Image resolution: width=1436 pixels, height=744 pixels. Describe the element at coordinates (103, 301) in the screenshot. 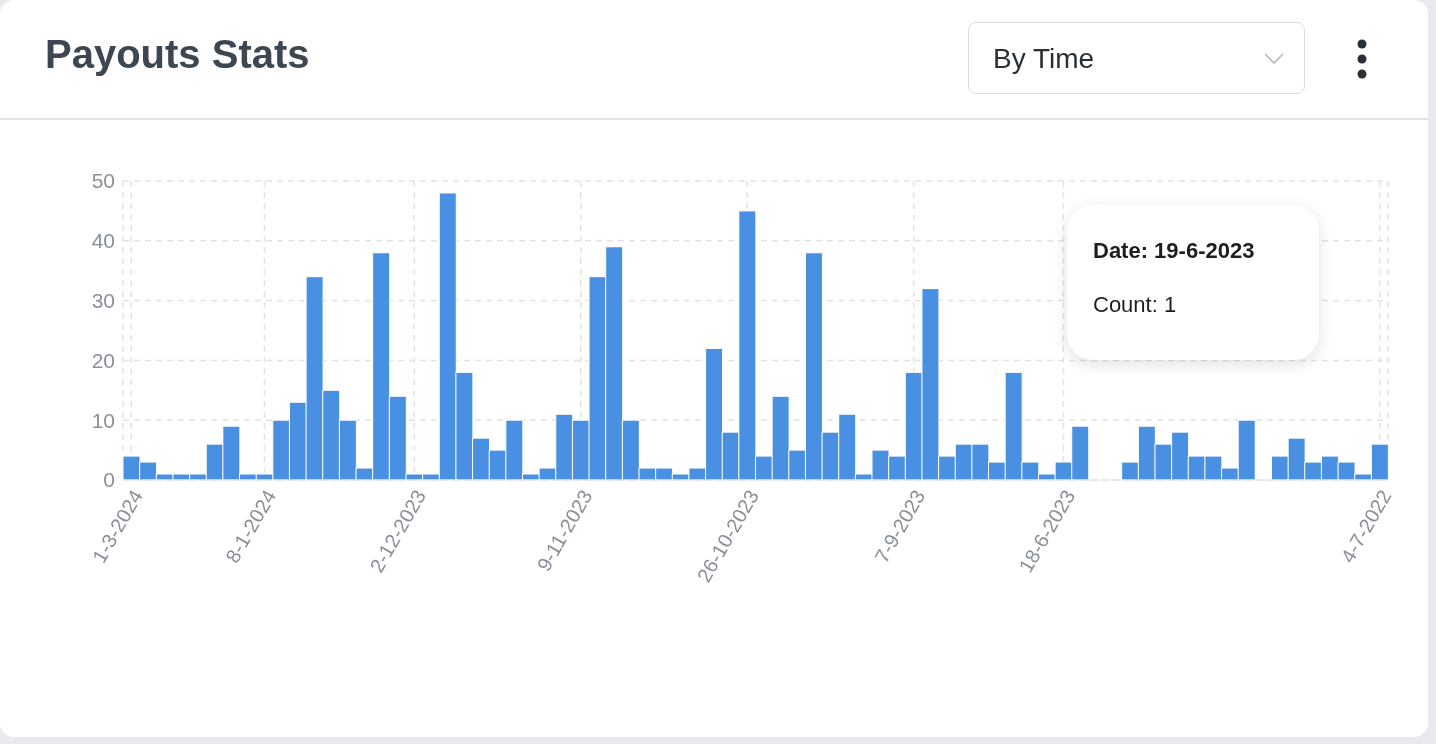

I see `y-tick-label: 30` at that location.